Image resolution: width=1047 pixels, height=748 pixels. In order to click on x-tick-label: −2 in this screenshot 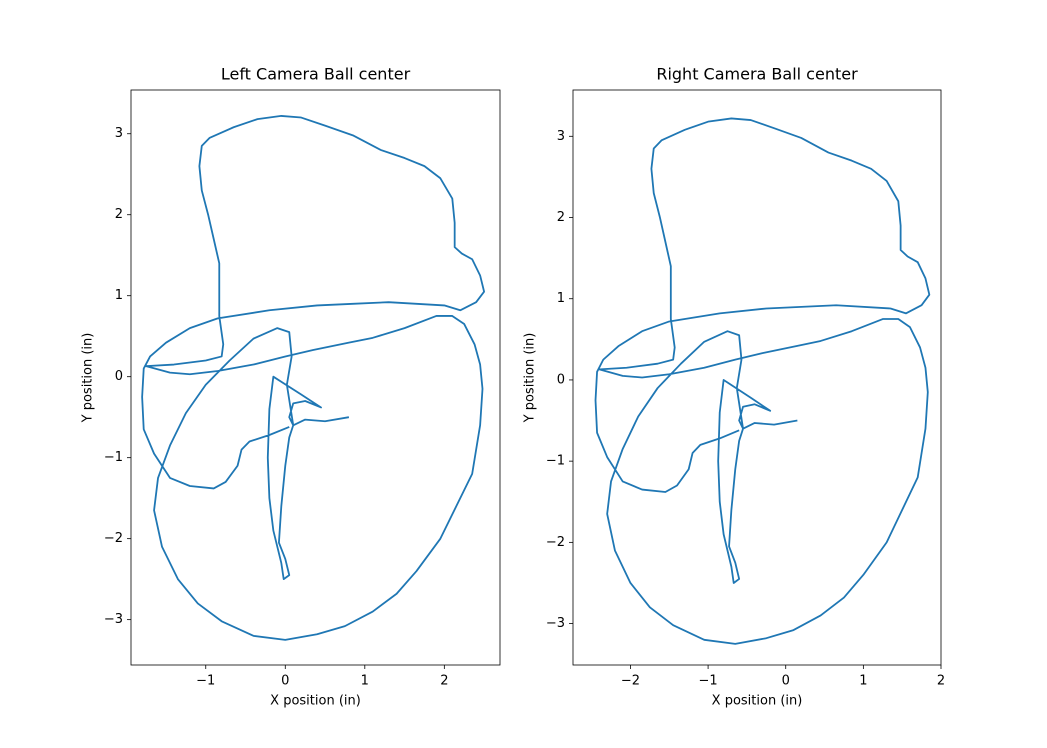, I will do `click(630, 681)`.